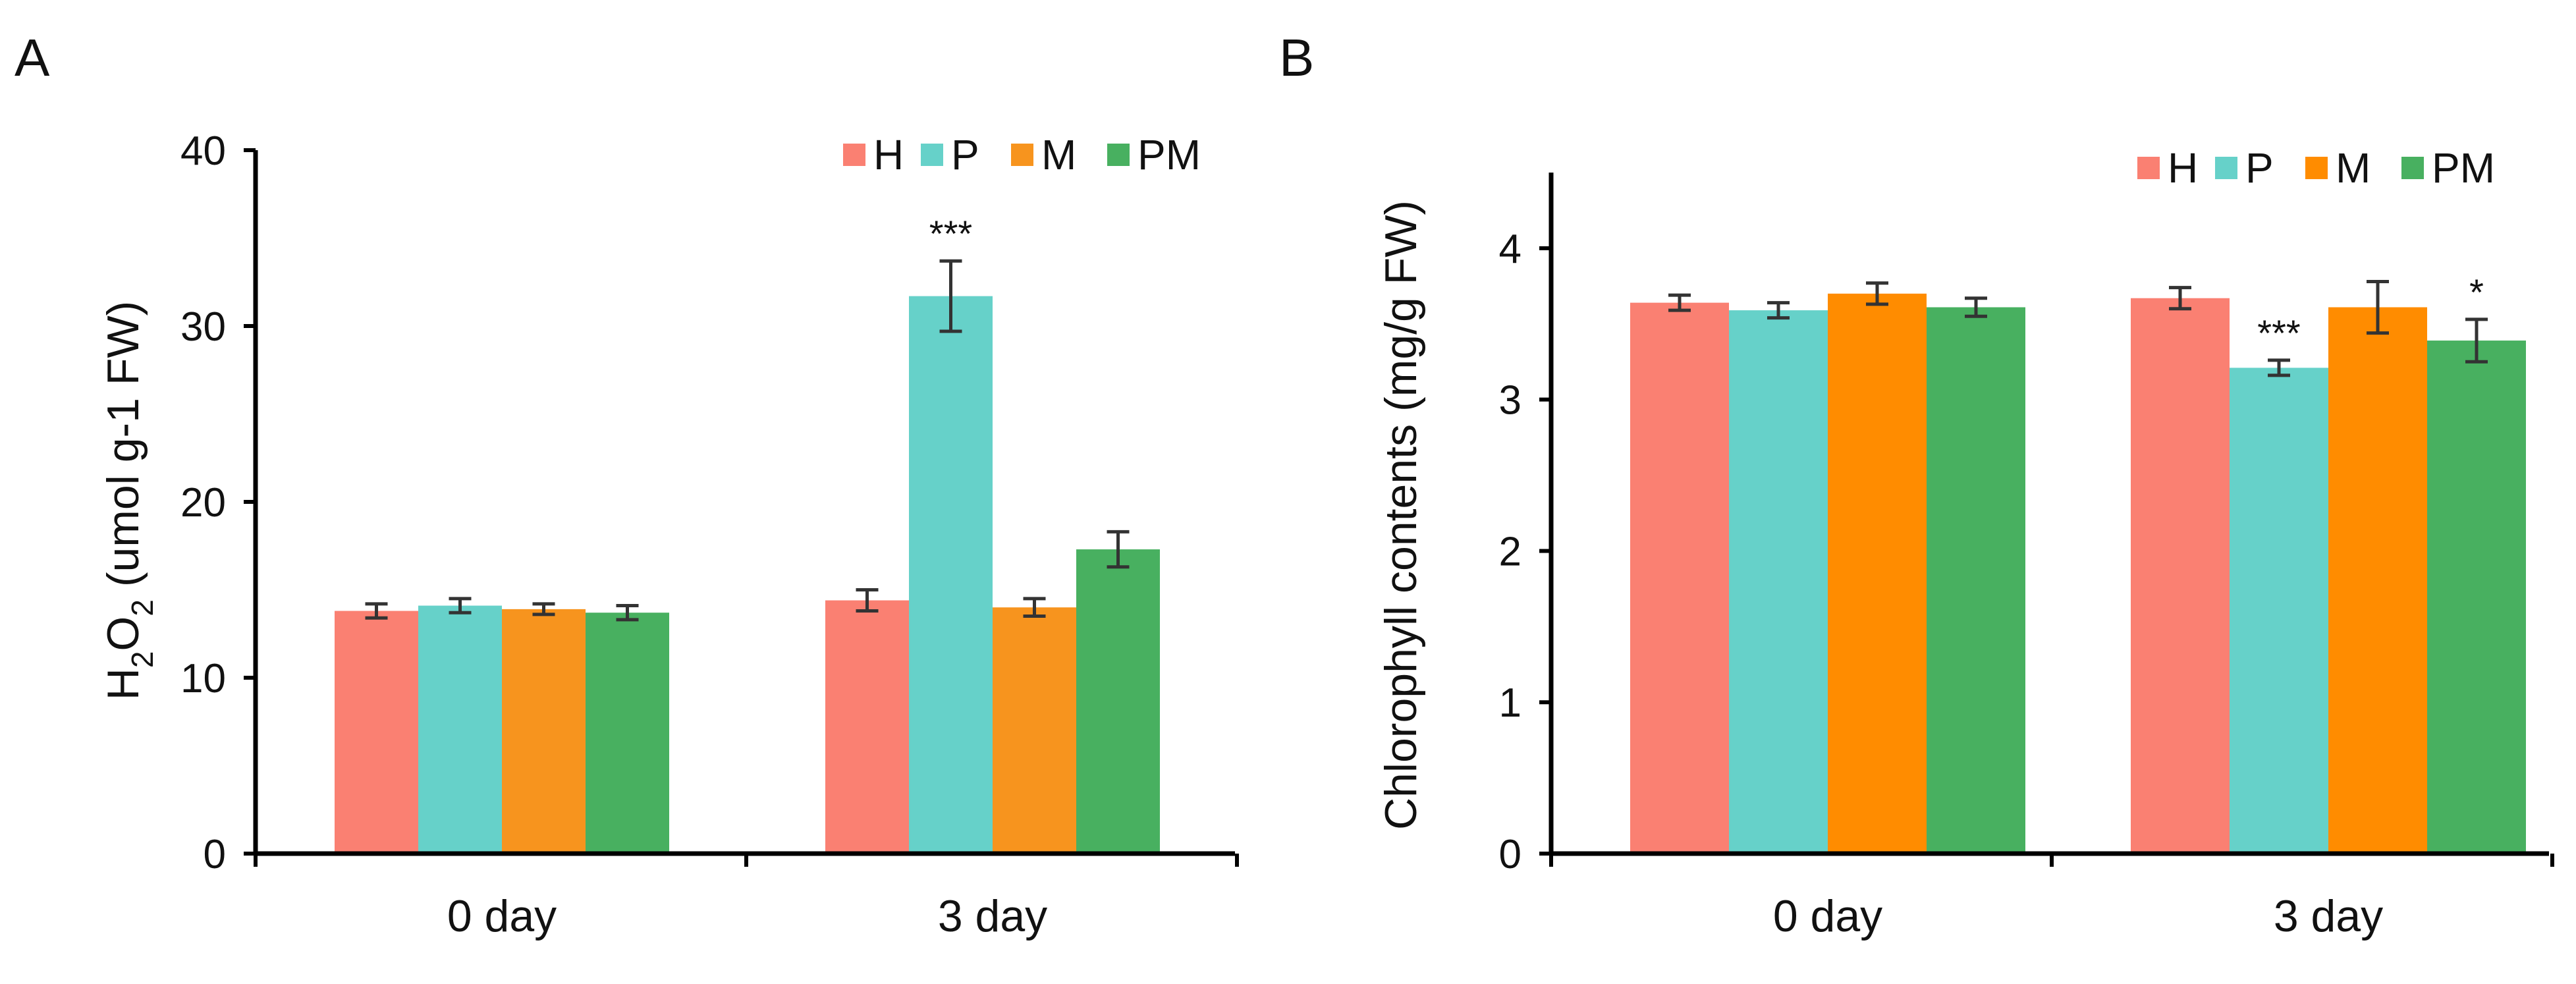 The image size is (2576, 984). I want to click on ylabel-a-o: O, so click(123, 633).